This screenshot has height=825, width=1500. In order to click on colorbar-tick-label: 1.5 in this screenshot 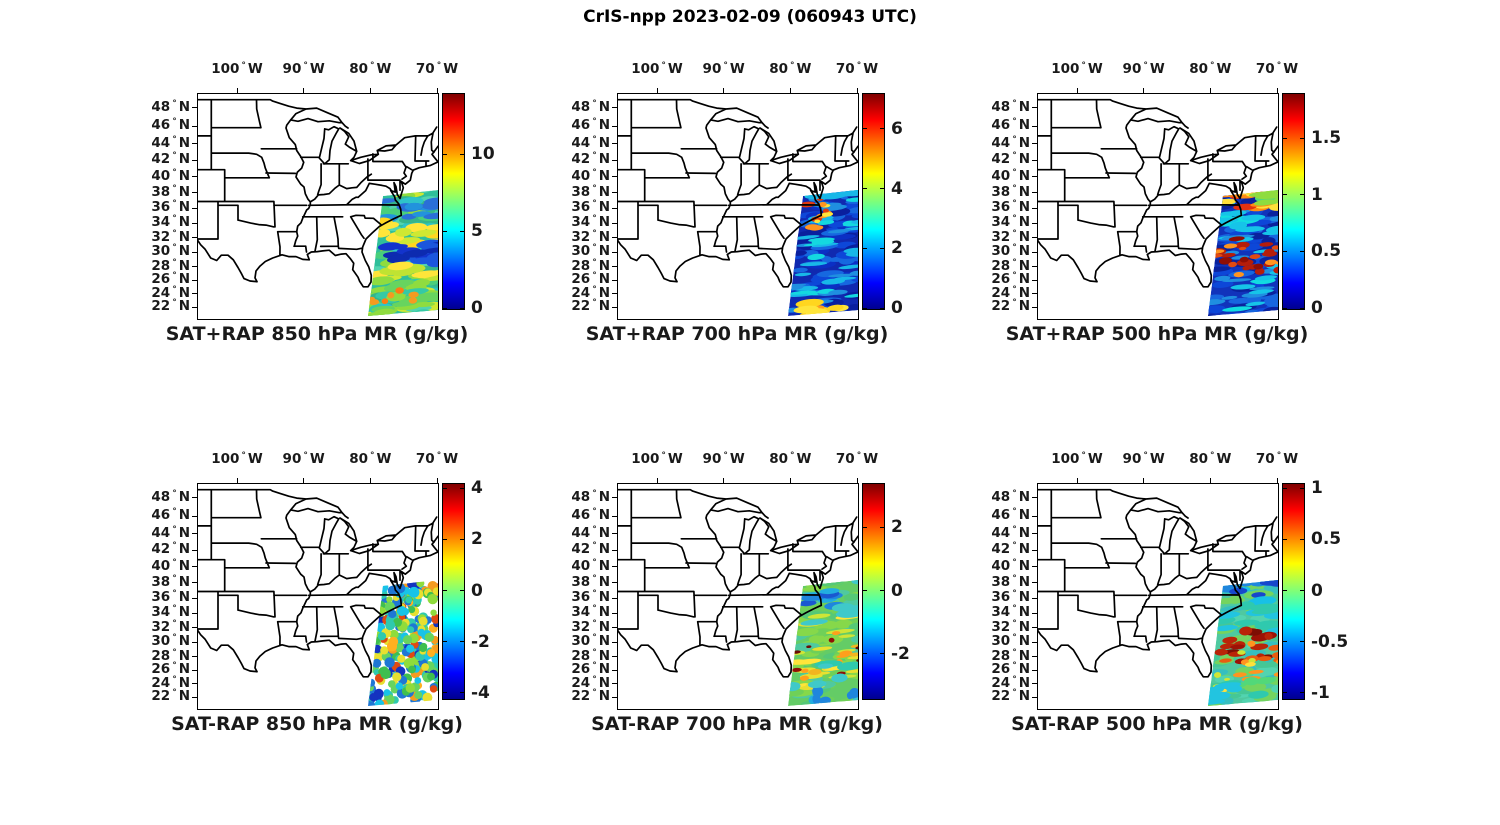, I will do `click(1326, 138)`.